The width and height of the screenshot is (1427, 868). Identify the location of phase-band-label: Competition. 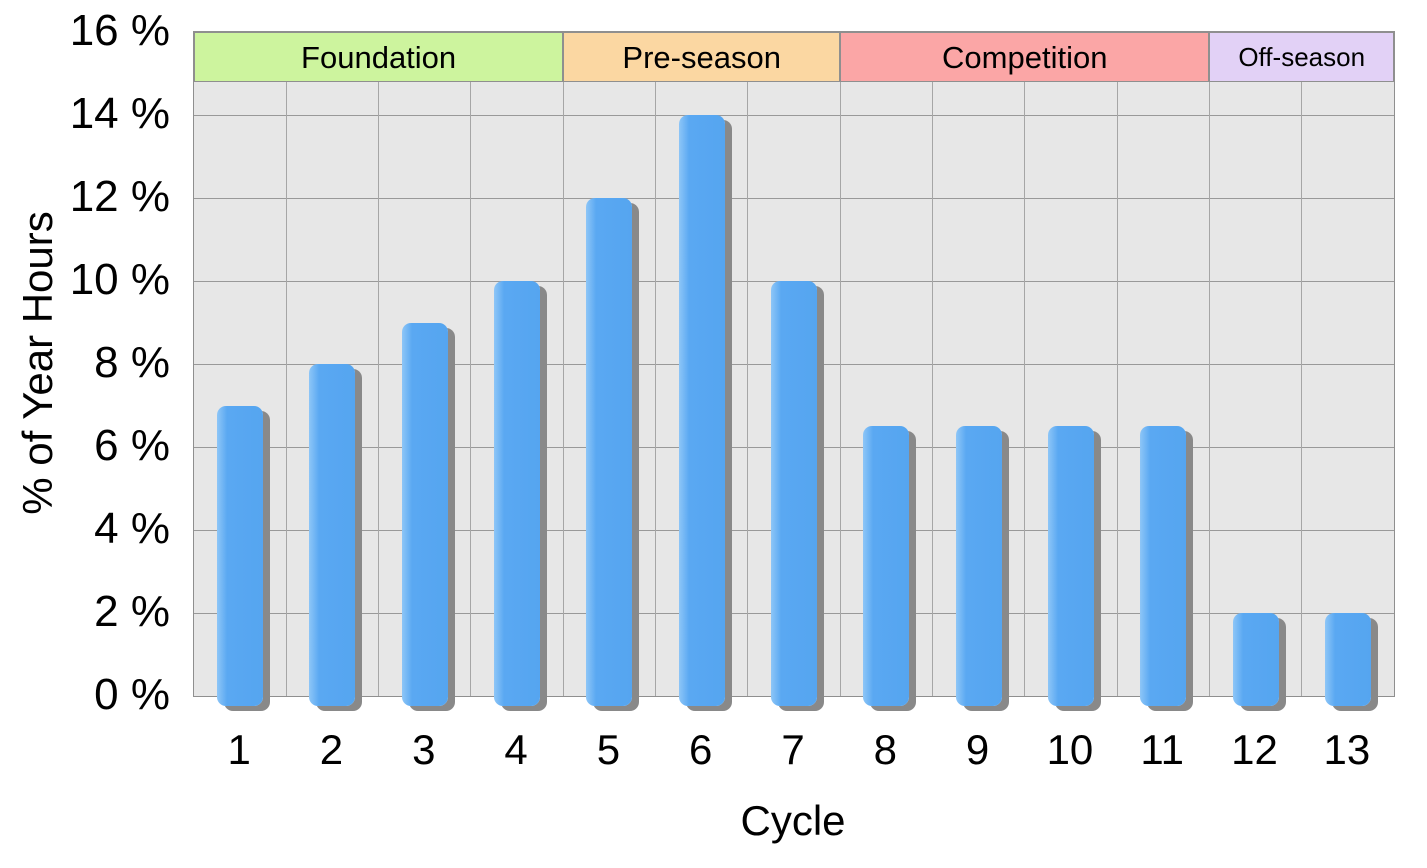
(1025, 57).